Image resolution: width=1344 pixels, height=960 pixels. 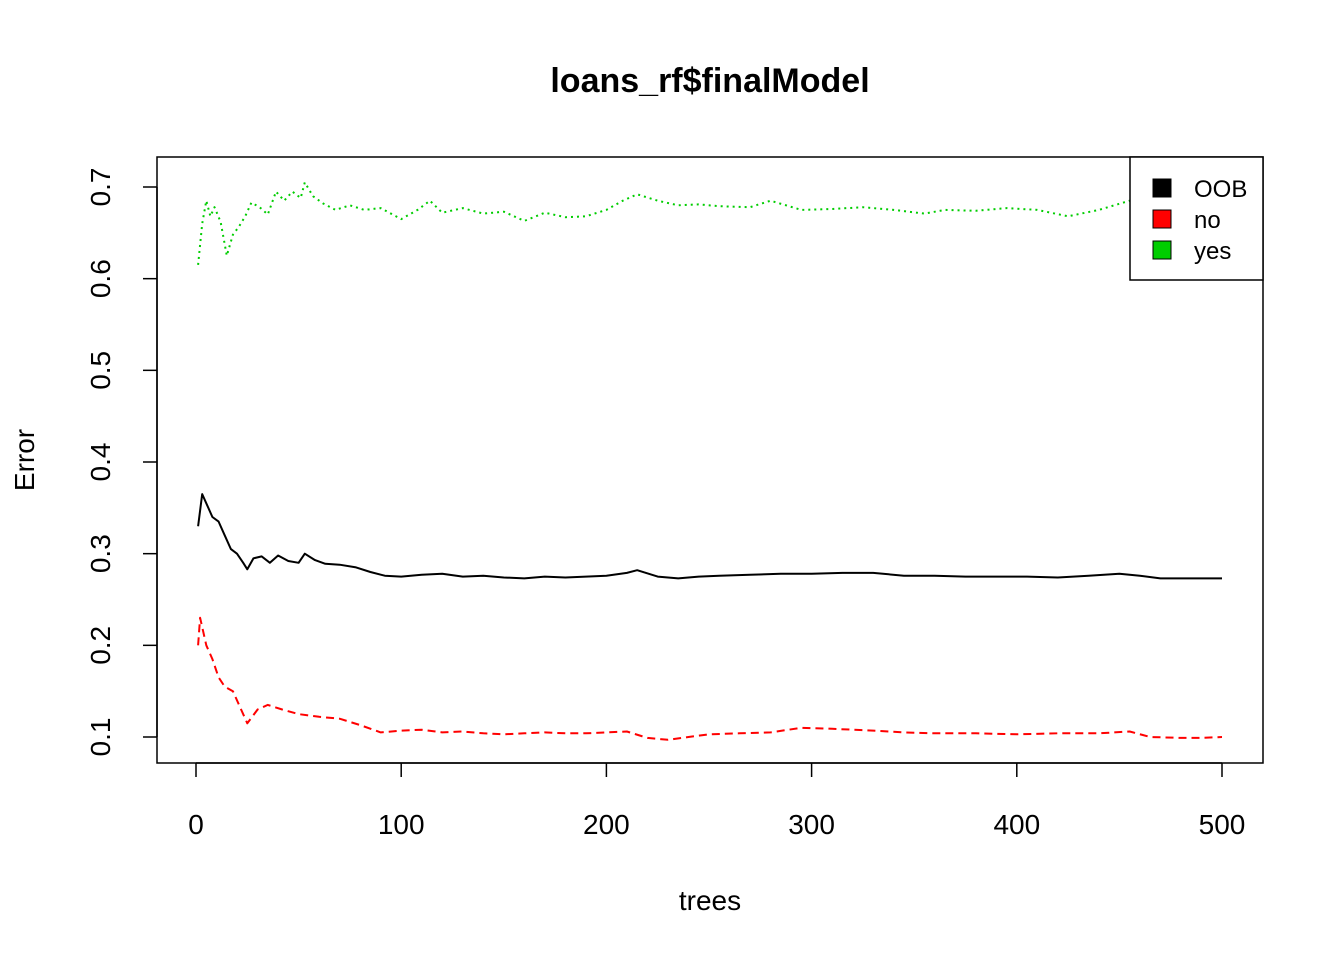 I want to click on legend-label-no: no, so click(x=1207, y=220).